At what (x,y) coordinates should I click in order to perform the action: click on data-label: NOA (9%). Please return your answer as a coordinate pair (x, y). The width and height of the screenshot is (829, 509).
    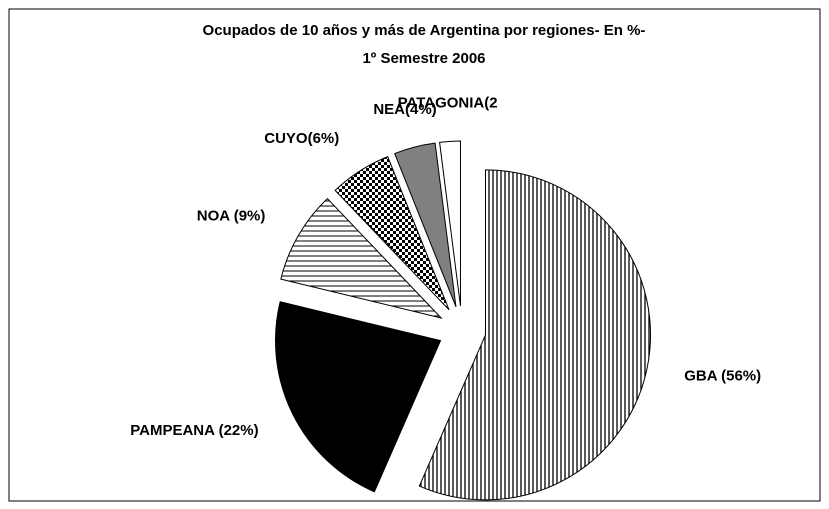
    Looking at the image, I should click on (231, 215).